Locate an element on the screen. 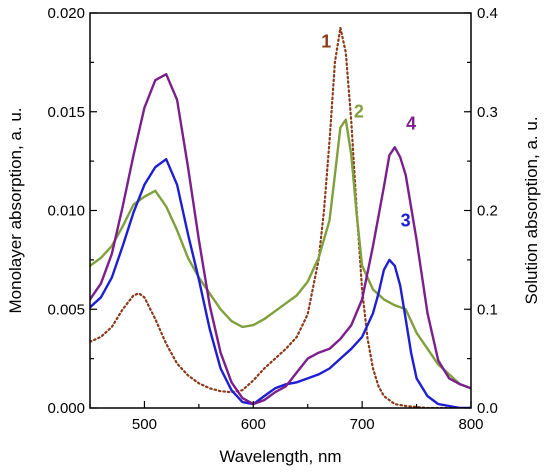 Image resolution: width=550 pixels, height=472 pixels. y-left-tick-label: 0.000 is located at coordinates (66, 408).